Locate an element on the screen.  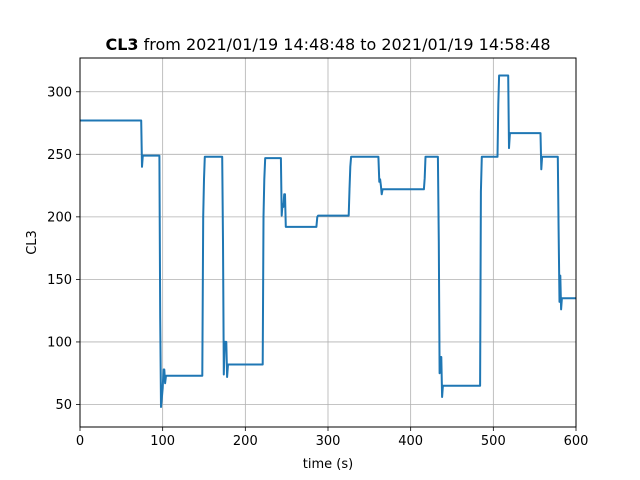
x-tick-label: 200 is located at coordinates (245, 441).